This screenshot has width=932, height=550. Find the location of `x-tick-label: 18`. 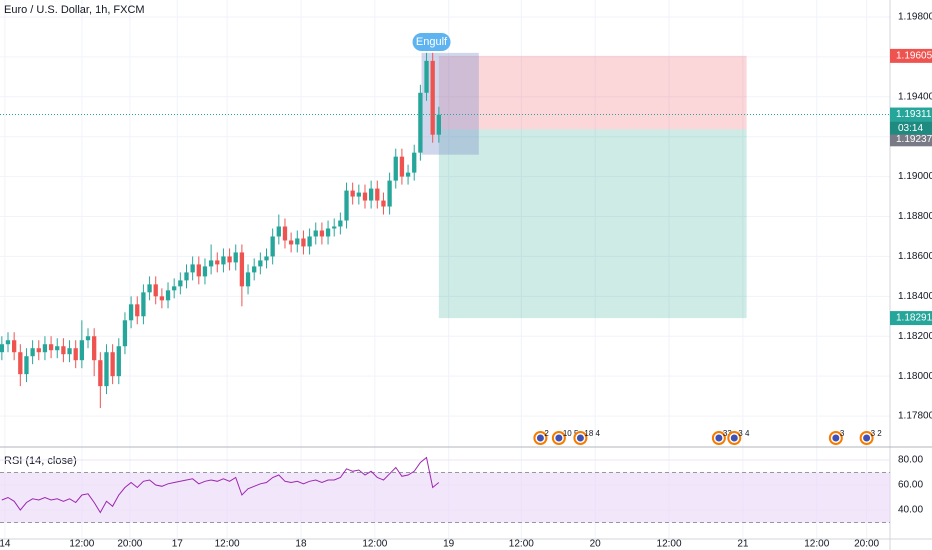

x-tick-label: 18 is located at coordinates (301, 544).